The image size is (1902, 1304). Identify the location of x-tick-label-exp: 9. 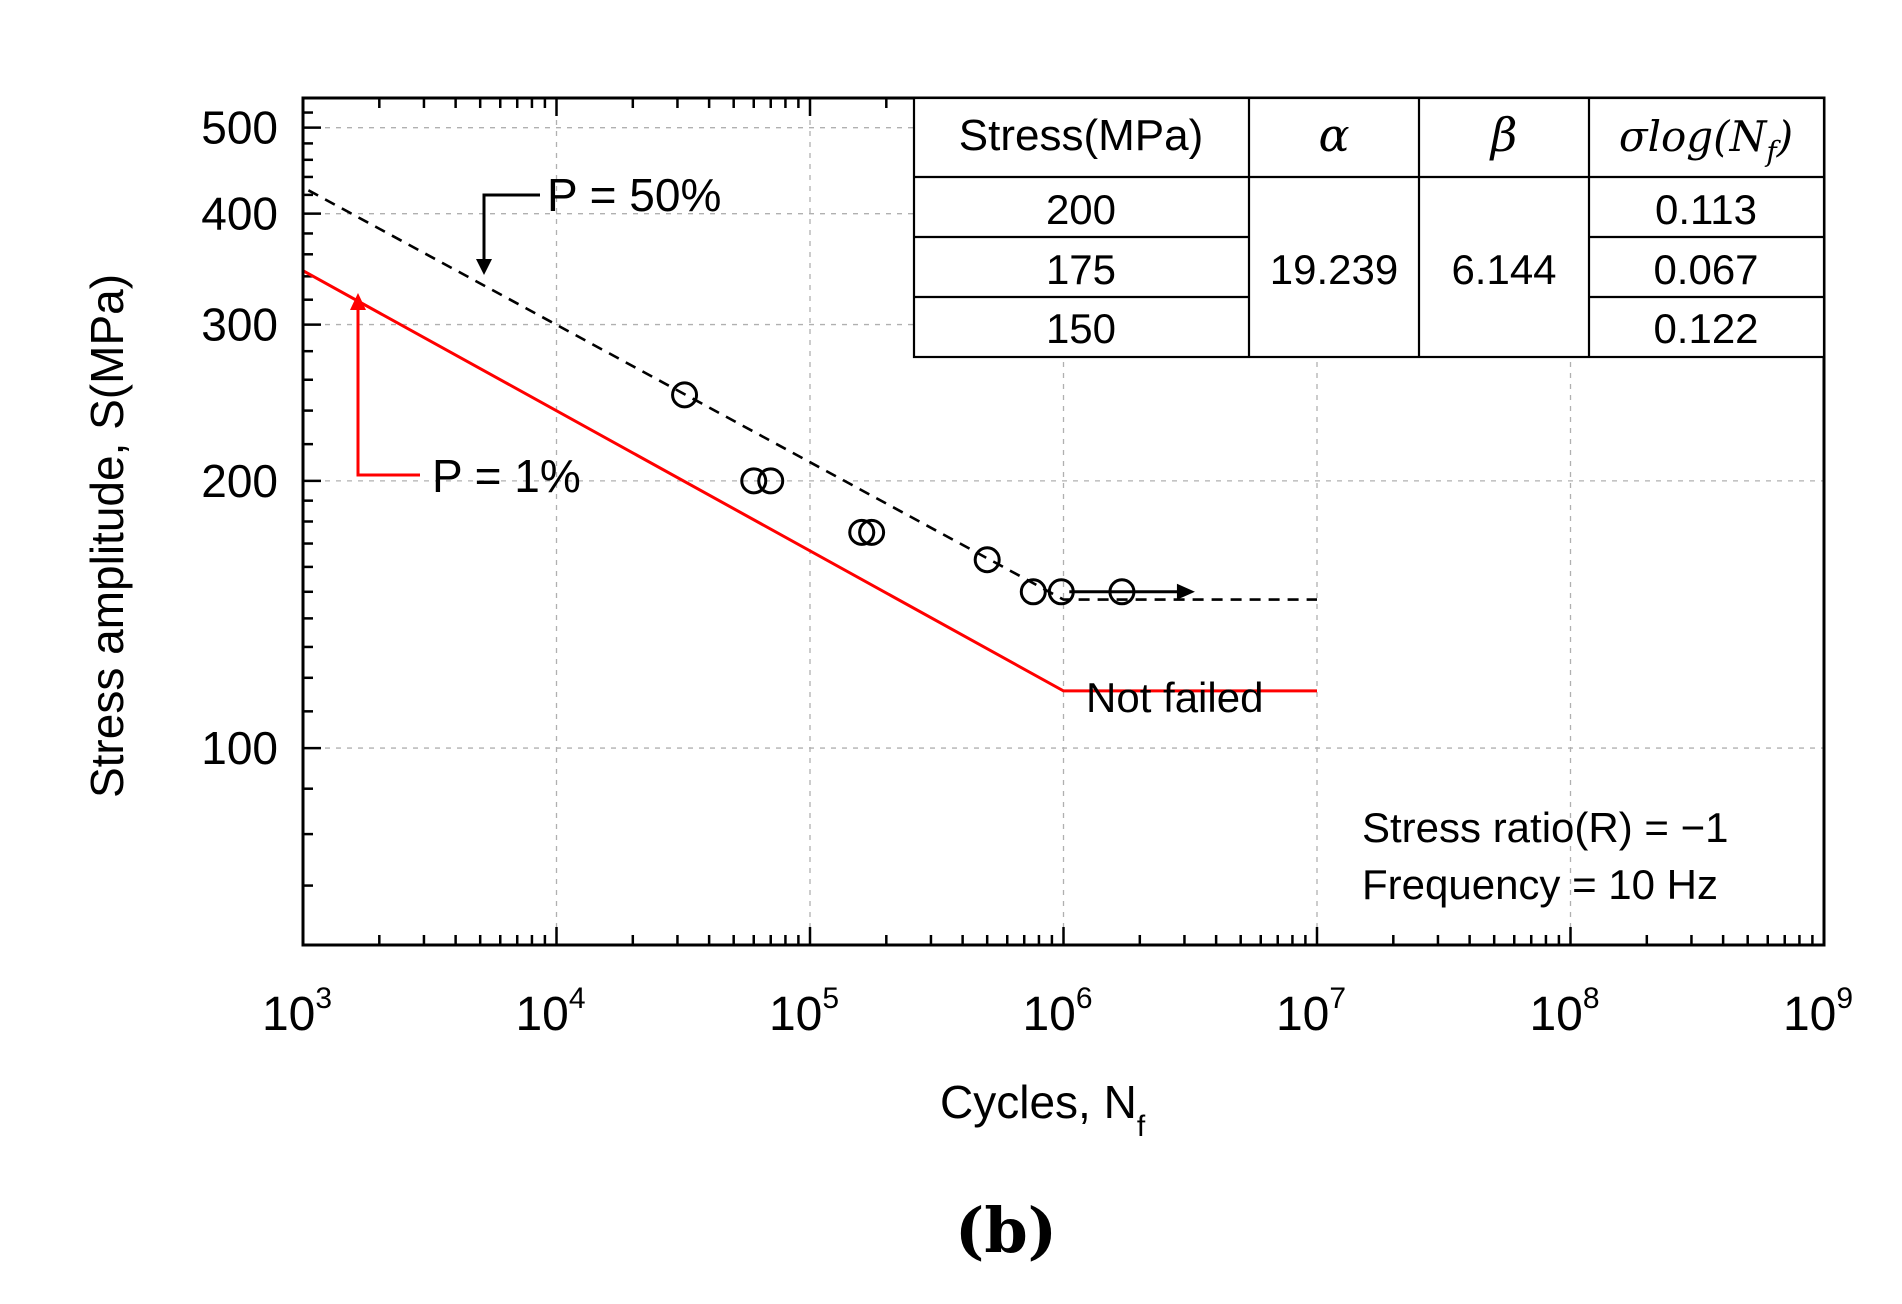
(1844, 998).